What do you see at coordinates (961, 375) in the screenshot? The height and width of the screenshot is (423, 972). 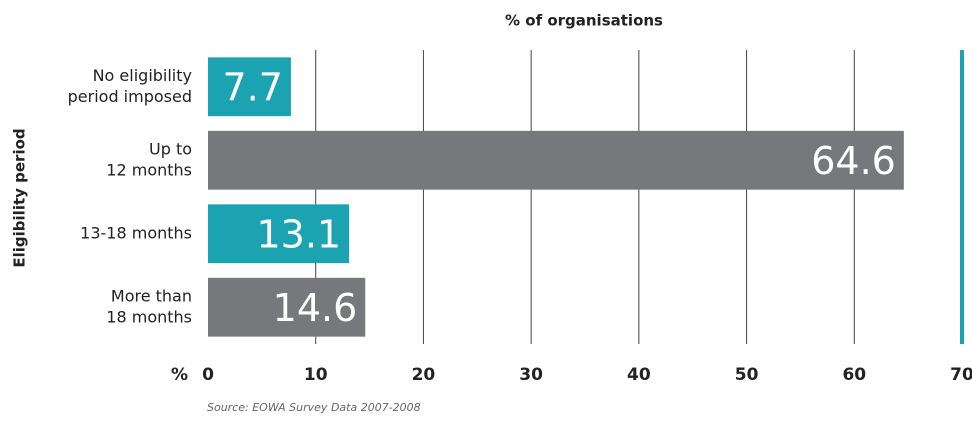 I see `x-tick-label: 70` at bounding box center [961, 375].